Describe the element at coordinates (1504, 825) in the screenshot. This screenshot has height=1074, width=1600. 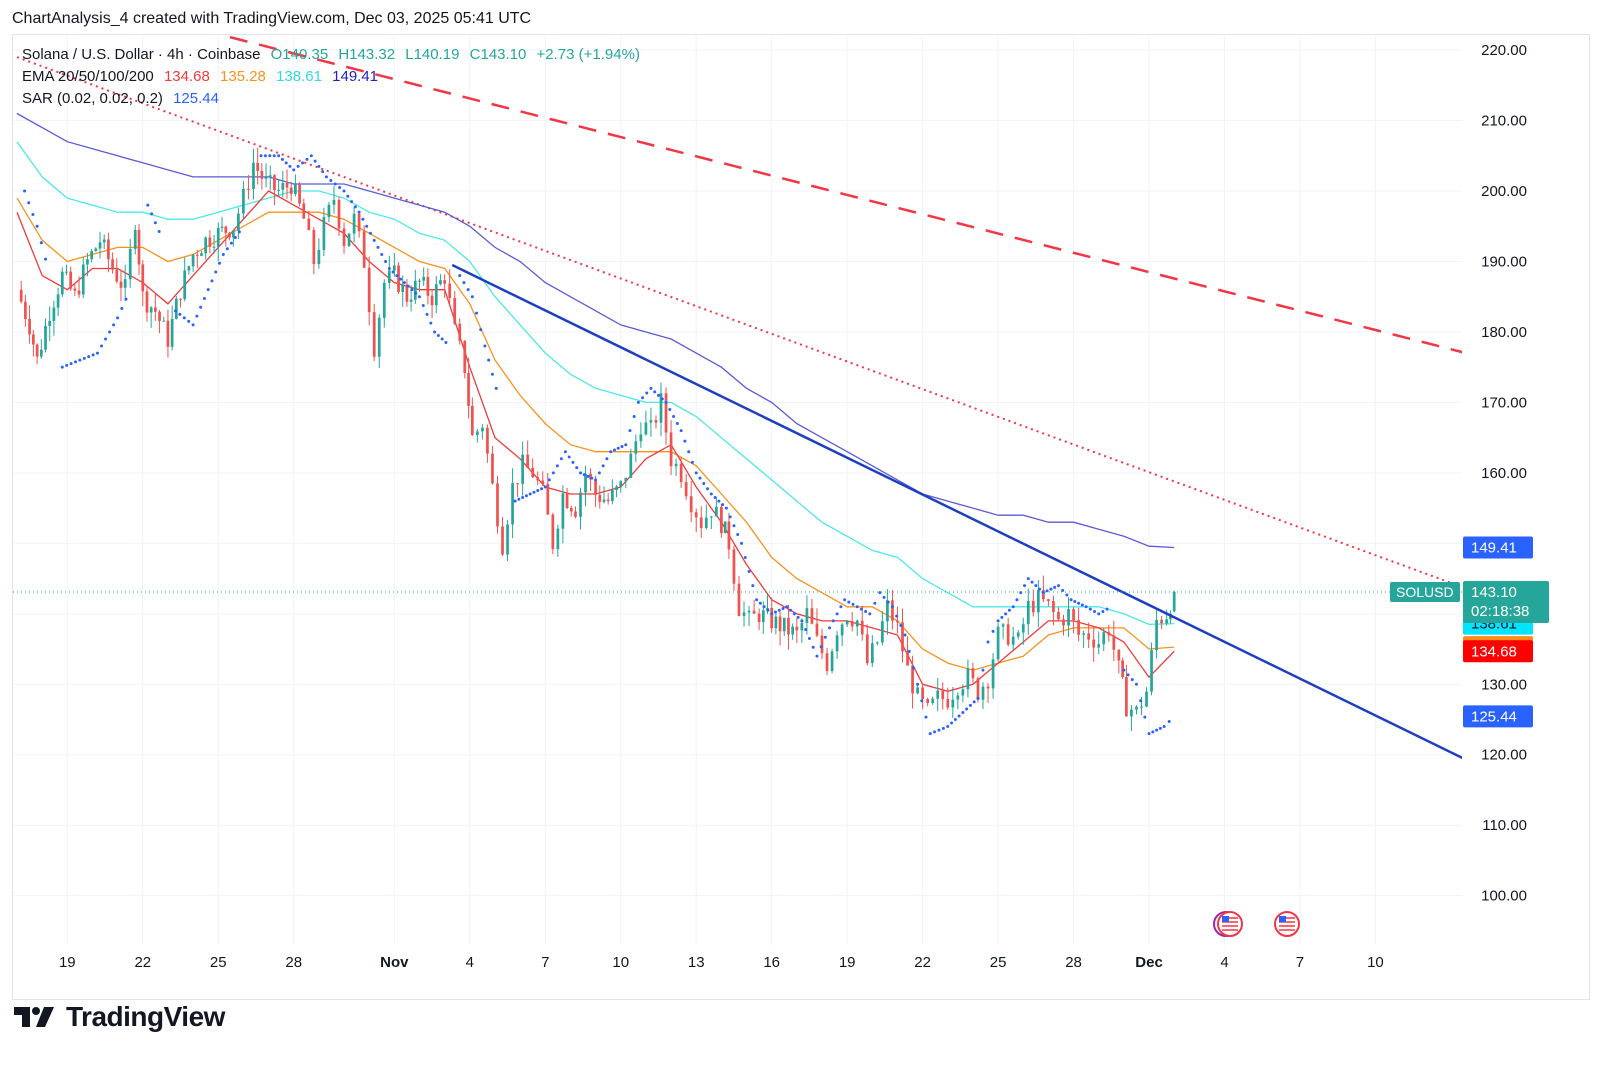
I see `y-tick-label: 110.00` at that location.